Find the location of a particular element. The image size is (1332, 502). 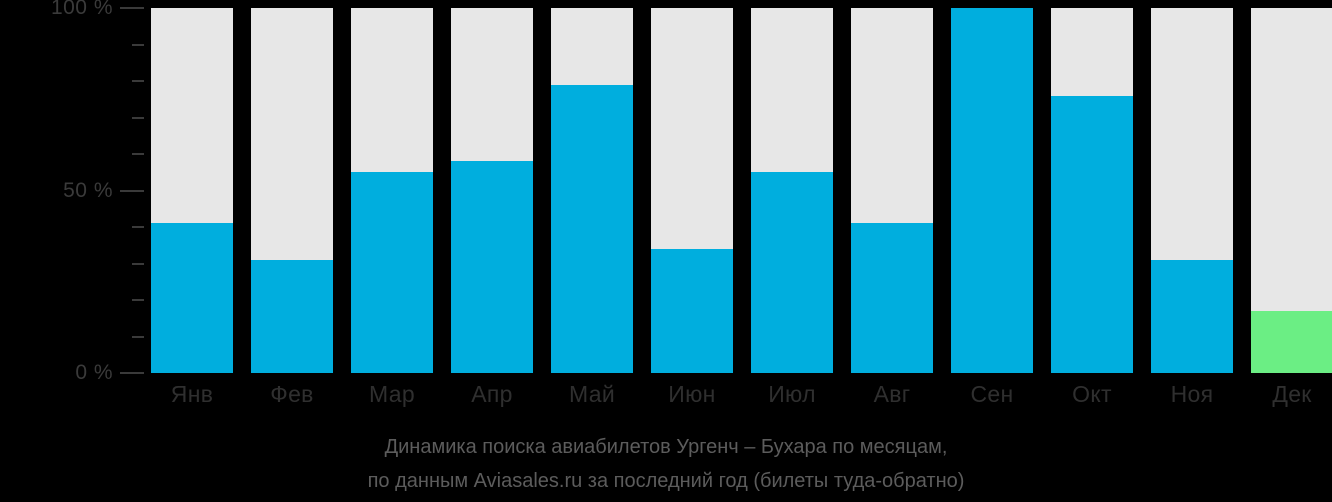

x-tick-label-Апр: Апр is located at coordinates (492, 394).